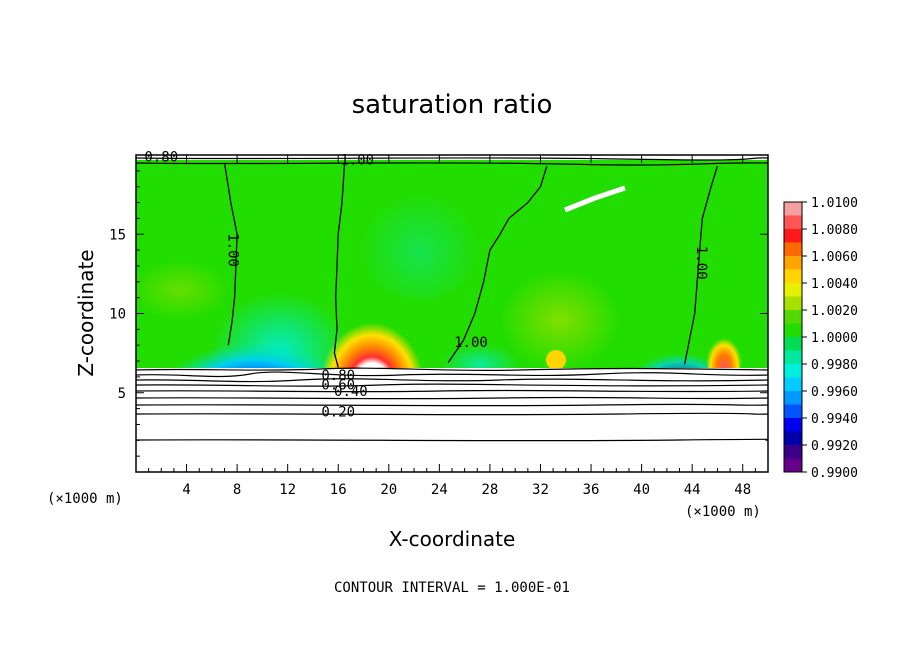 The height and width of the screenshot is (654, 904). Describe the element at coordinates (338, 413) in the screenshot. I see `contour-label: 0.20` at that location.